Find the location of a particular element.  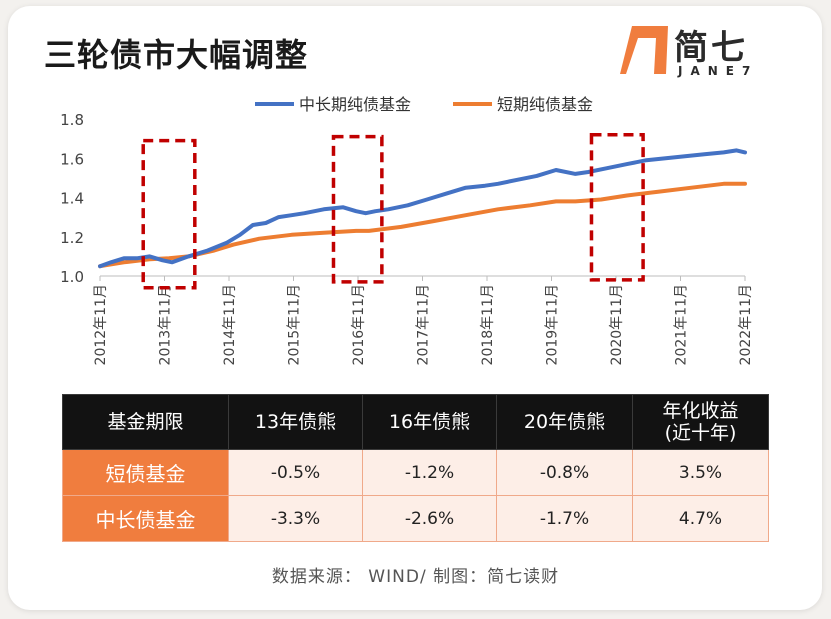

row-label: 中长债基金 is located at coordinates (145, 518).